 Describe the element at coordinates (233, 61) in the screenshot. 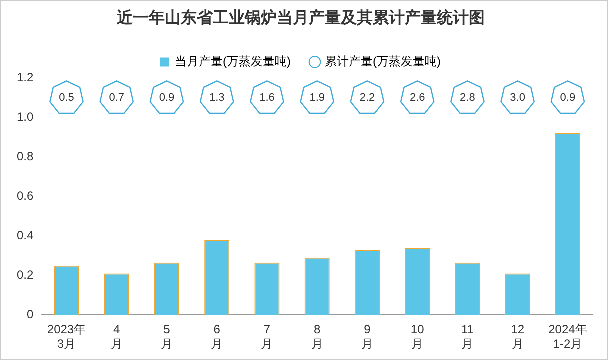

I see `legend-label: 当月产量(万蒸发量吨)` at that location.